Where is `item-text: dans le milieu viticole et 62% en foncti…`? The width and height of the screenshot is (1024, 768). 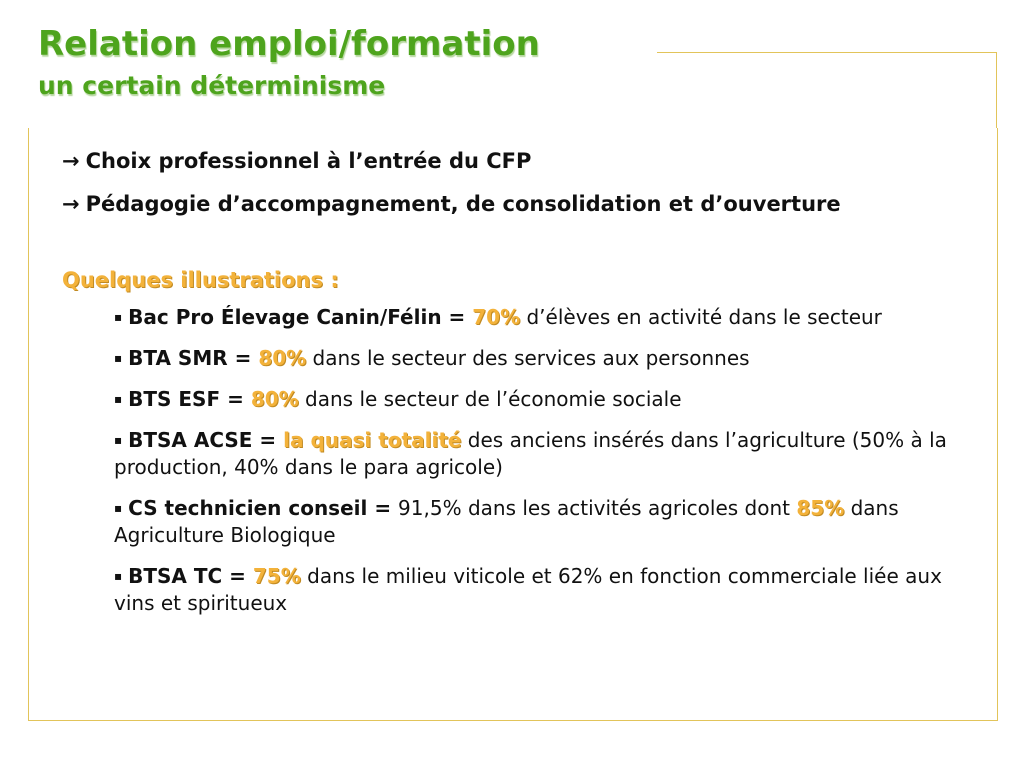
item-text: dans le milieu viticole et 62% en foncti… is located at coordinates (528, 589).